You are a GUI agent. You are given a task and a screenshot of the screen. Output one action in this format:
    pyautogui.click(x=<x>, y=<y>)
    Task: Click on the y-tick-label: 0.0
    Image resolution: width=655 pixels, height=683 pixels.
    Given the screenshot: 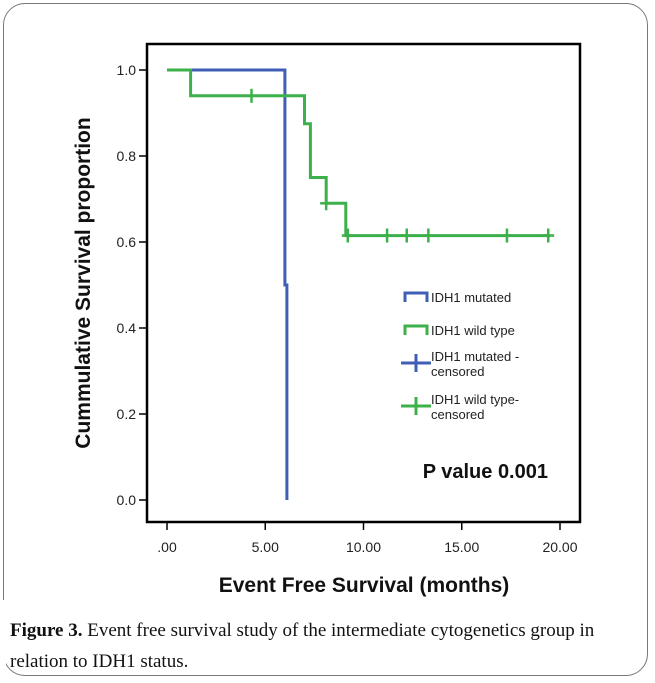 What is the action you would take?
    pyautogui.click(x=127, y=500)
    